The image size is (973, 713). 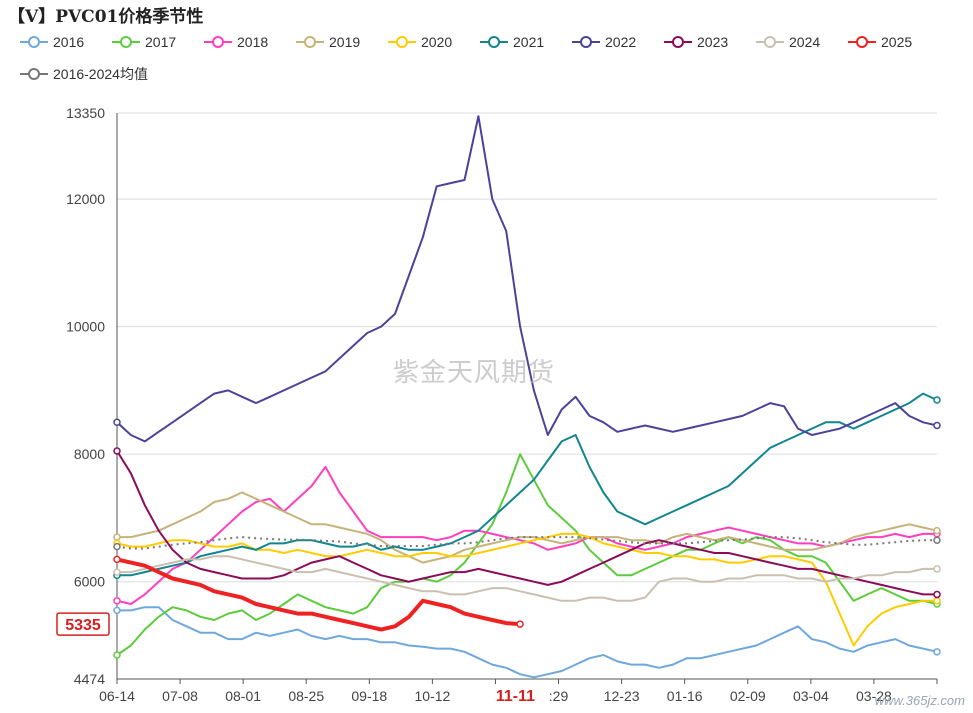 I want to click on legend-item-2025: 2025, so click(x=880, y=42).